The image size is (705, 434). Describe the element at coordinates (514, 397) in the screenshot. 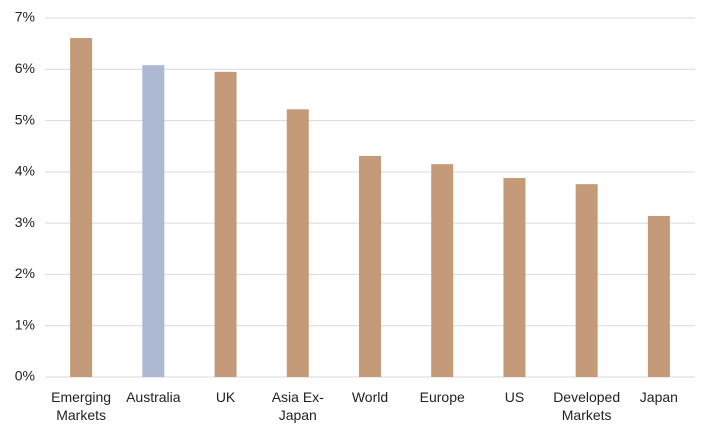

I see `x-tick-label: US` at that location.